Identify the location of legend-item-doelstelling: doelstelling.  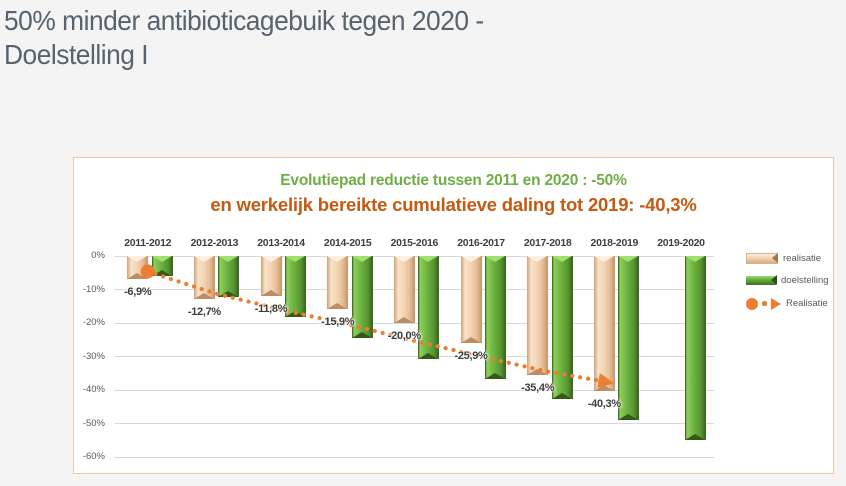
(787, 280).